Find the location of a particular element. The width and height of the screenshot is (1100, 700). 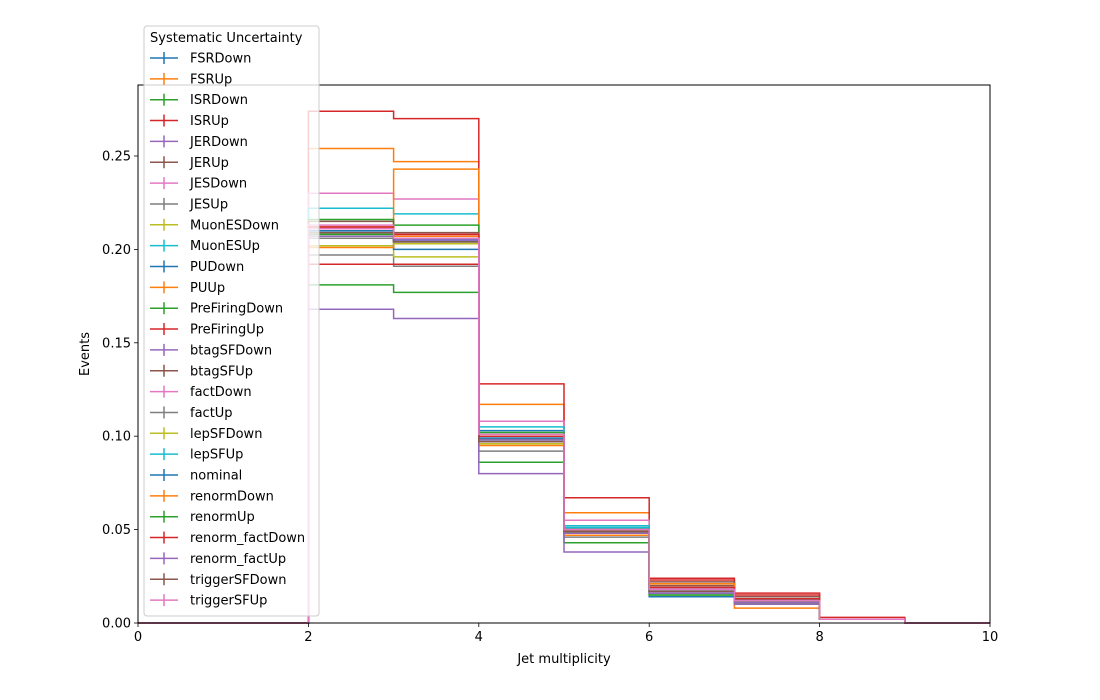

legend-label: MuonESDown is located at coordinates (234, 225).